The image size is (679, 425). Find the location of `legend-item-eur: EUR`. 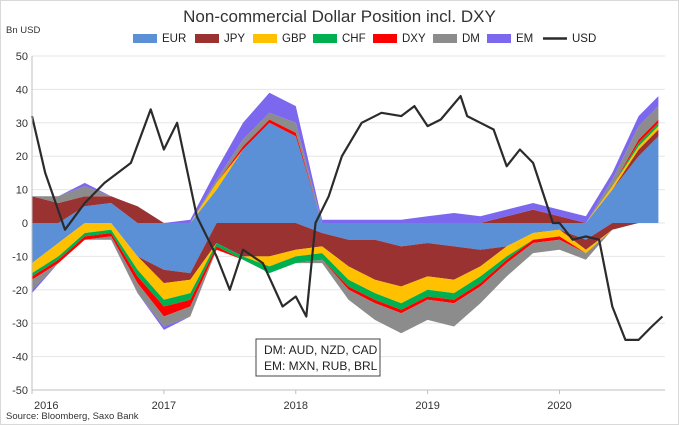

legend-item-eur: EUR is located at coordinates (159, 39).